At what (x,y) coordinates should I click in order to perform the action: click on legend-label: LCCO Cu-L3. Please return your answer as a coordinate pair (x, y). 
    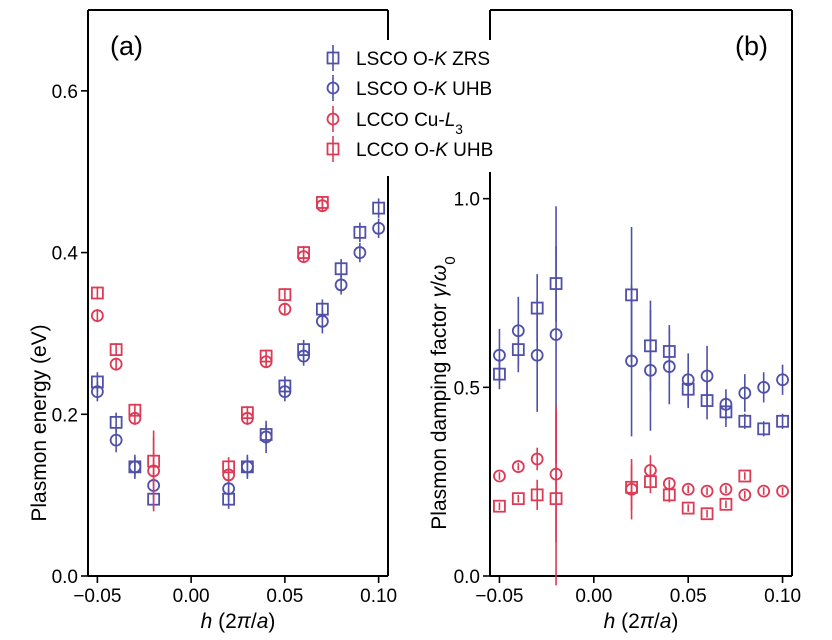
    Looking at the image, I should click on (409, 123).